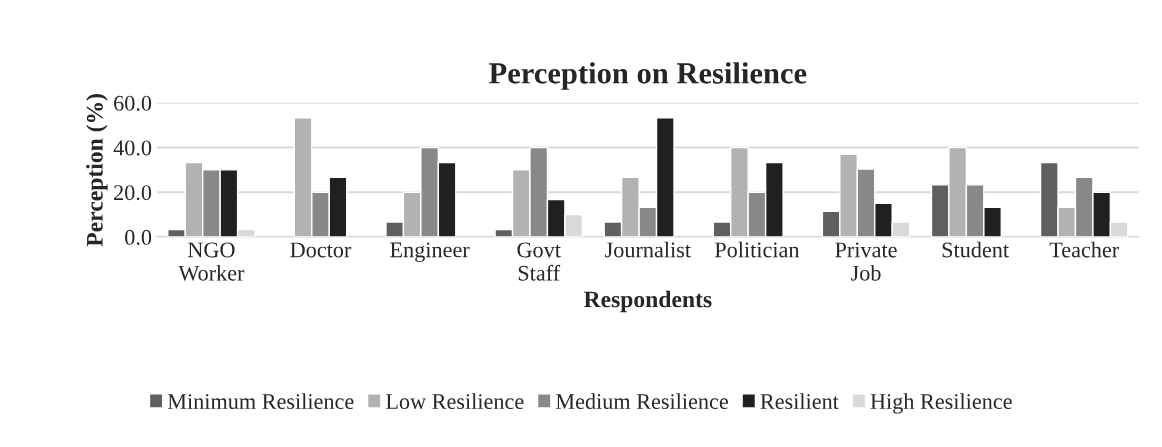 The image size is (1162, 447). Describe the element at coordinates (799, 401) in the screenshot. I see `legend-label: Resilient` at that location.